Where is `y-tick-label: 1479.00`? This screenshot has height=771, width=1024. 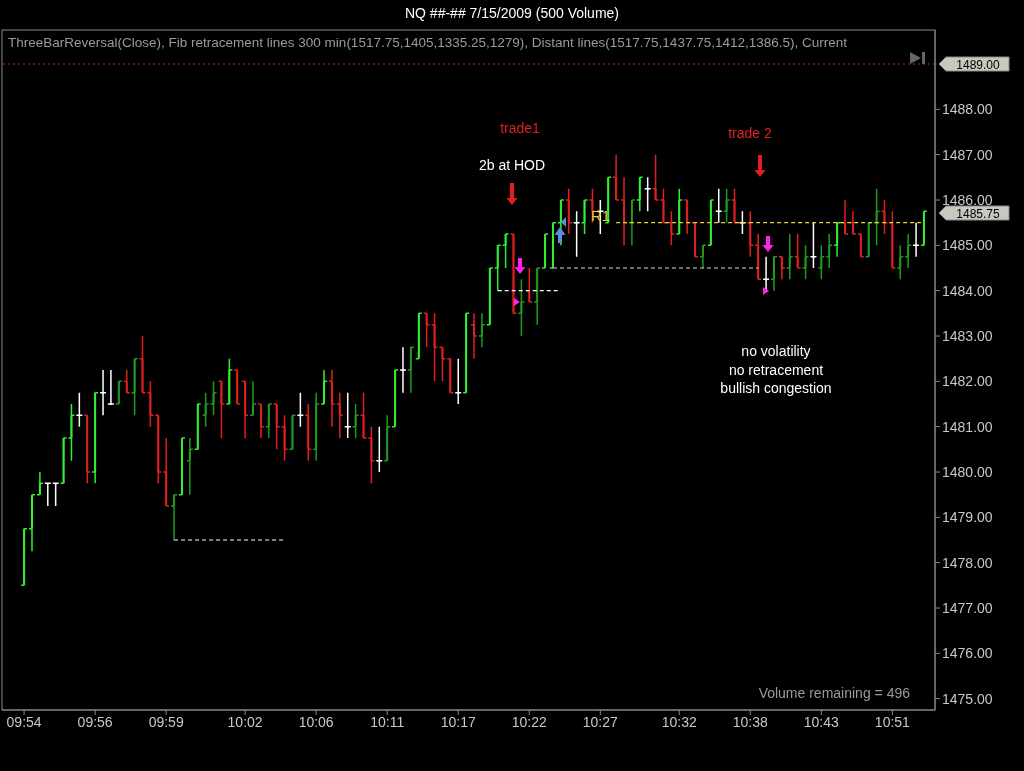 y-tick-label: 1479.00 is located at coordinates (967, 517).